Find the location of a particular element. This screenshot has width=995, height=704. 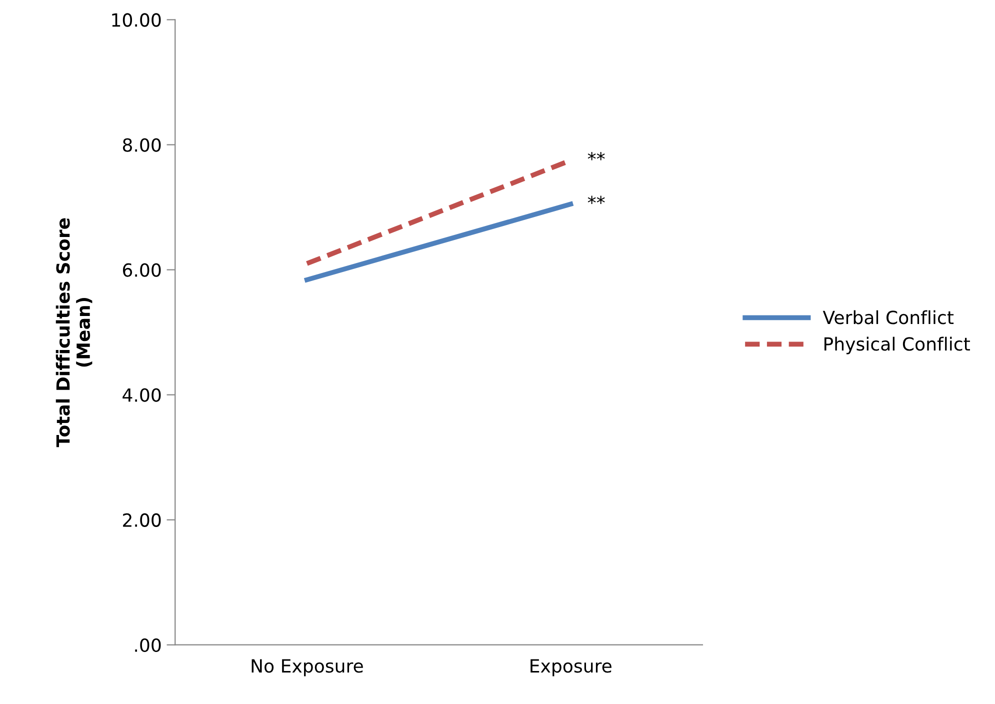

x-tick-label: No Exposure is located at coordinates (307, 667).